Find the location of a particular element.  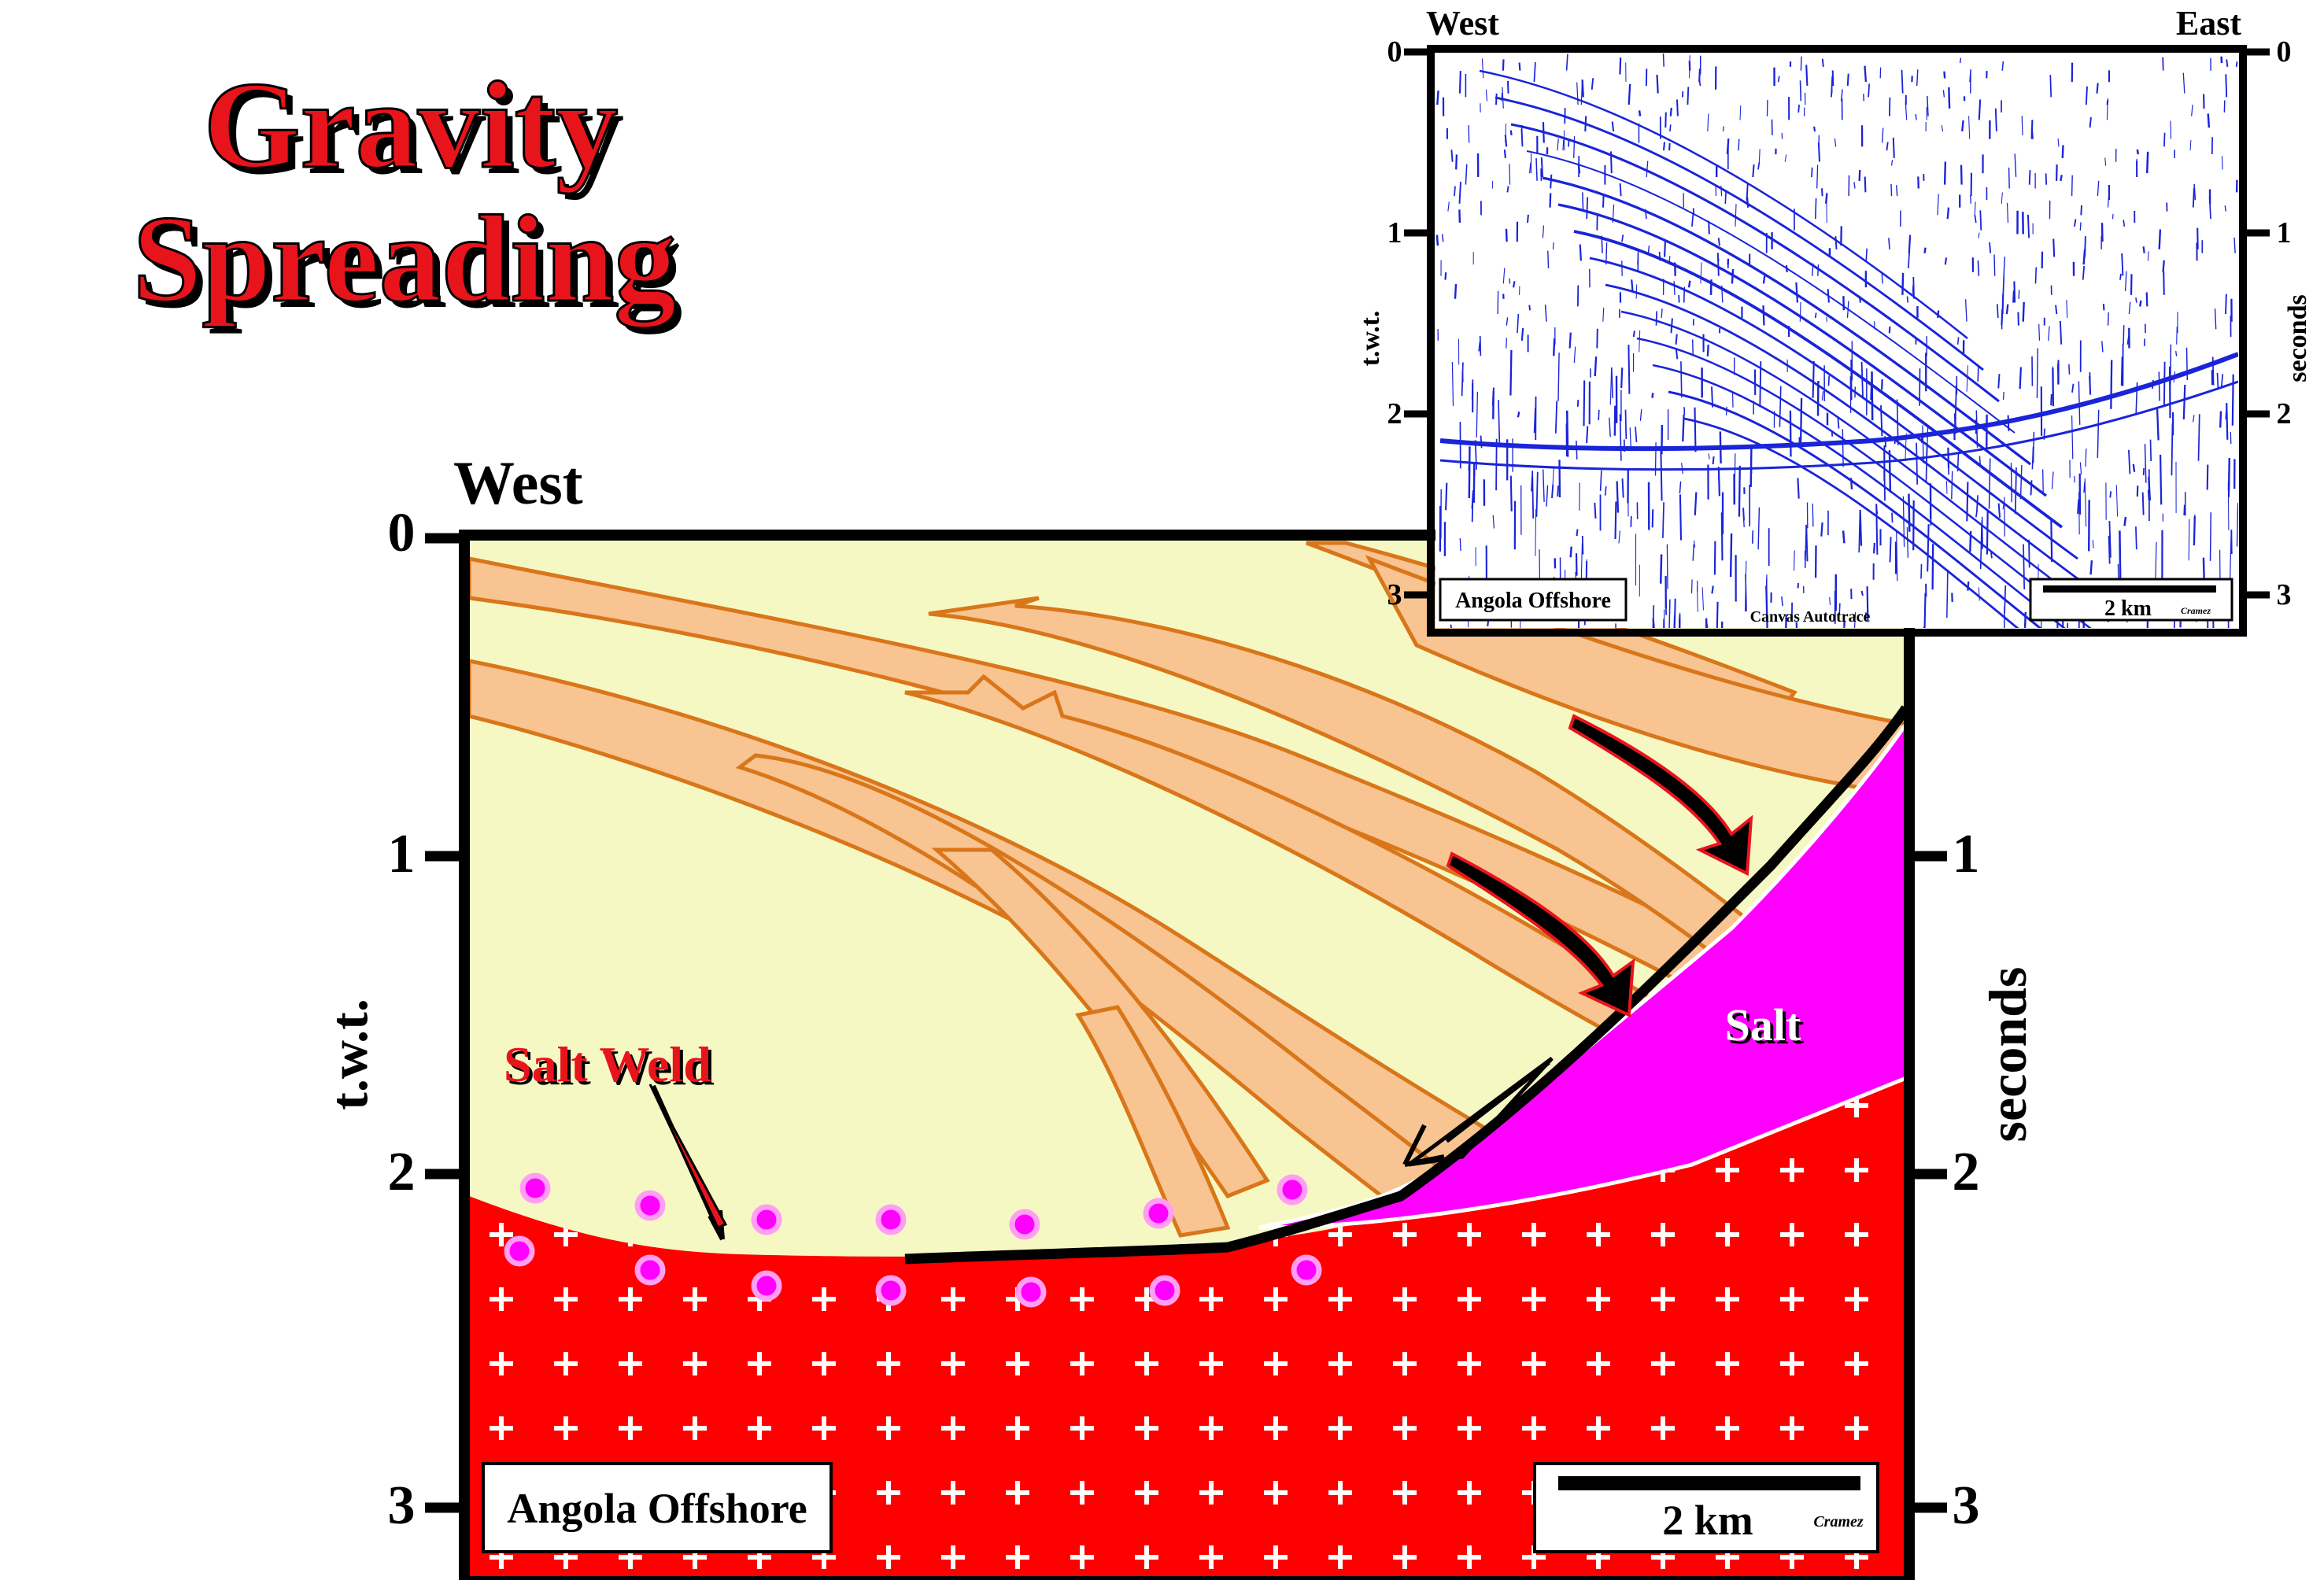

left-axis is located at coordinates (444, 1023).